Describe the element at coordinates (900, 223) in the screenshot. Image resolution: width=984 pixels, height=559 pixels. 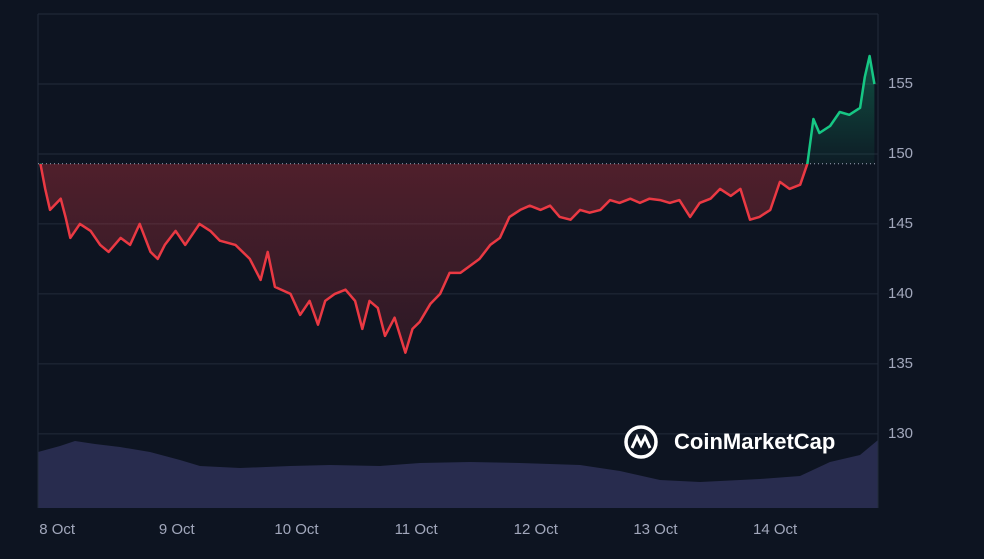
I see `y-tick-label: 145` at that location.